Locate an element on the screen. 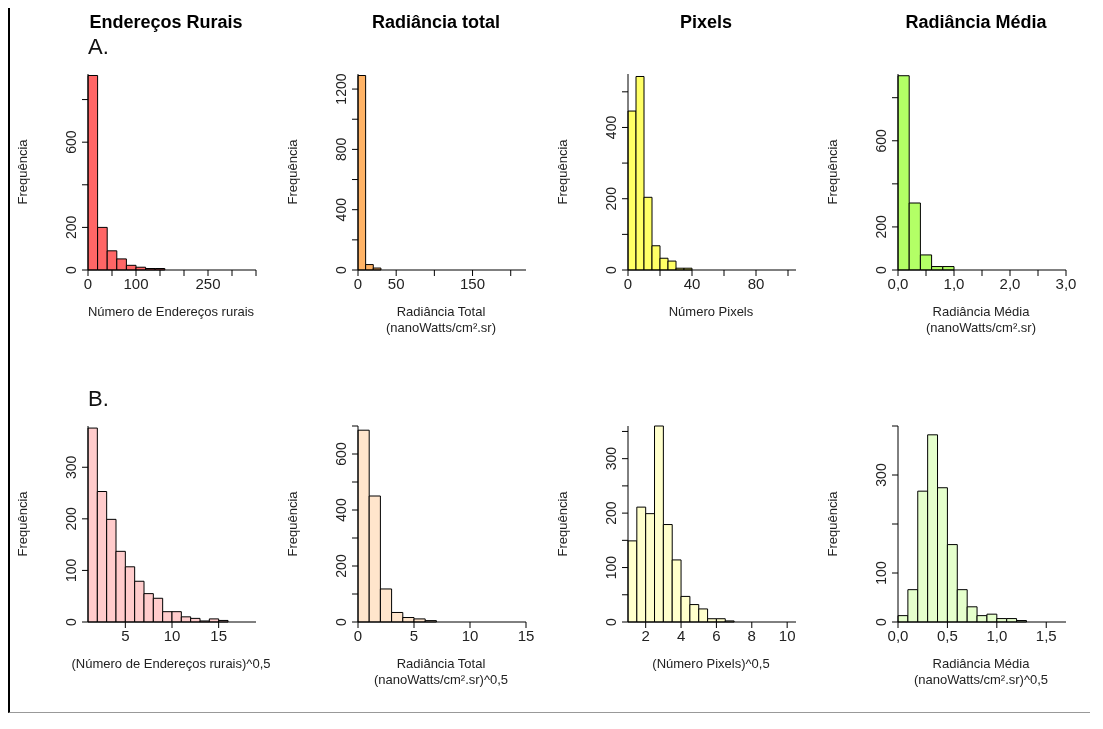  x-tick-label: 2,0 is located at coordinates (1010, 283).